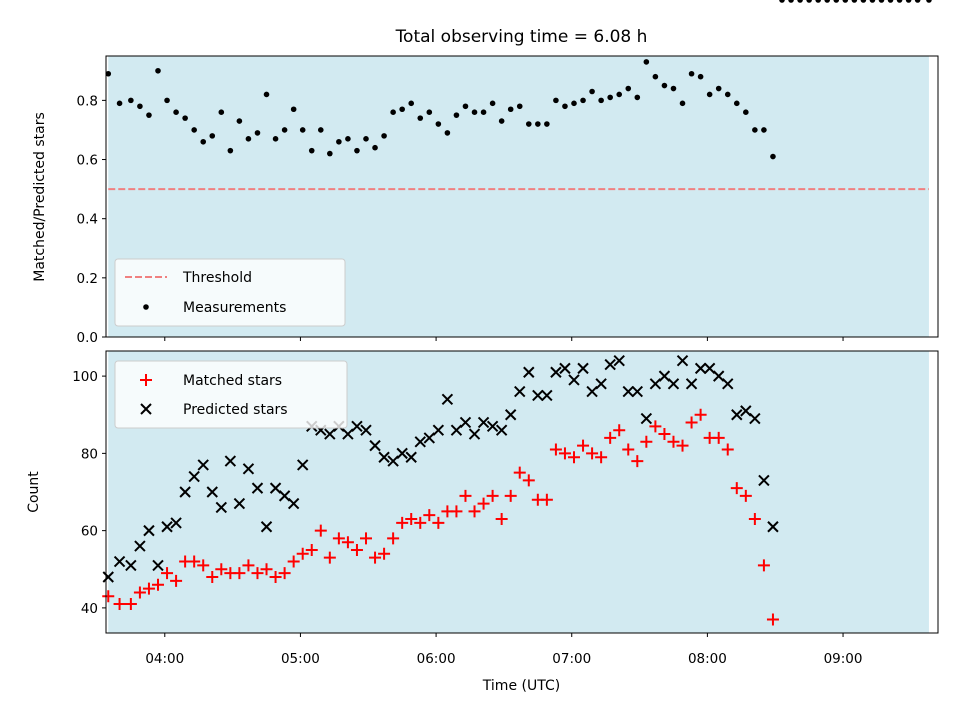 This screenshot has height=720, width=960. What do you see at coordinates (85, 377) in the screenshot?
I see `y-tick-label: 100` at bounding box center [85, 377].